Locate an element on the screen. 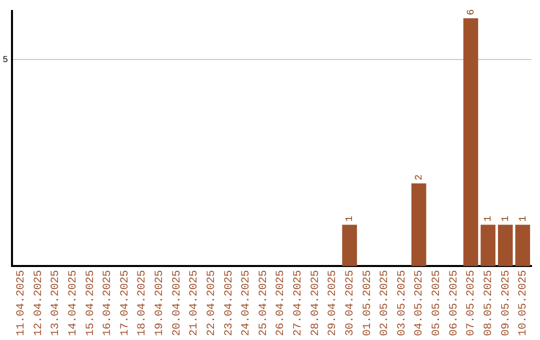 The image size is (540, 340). x-tick-label: 19.04.2025 is located at coordinates (160, 303).